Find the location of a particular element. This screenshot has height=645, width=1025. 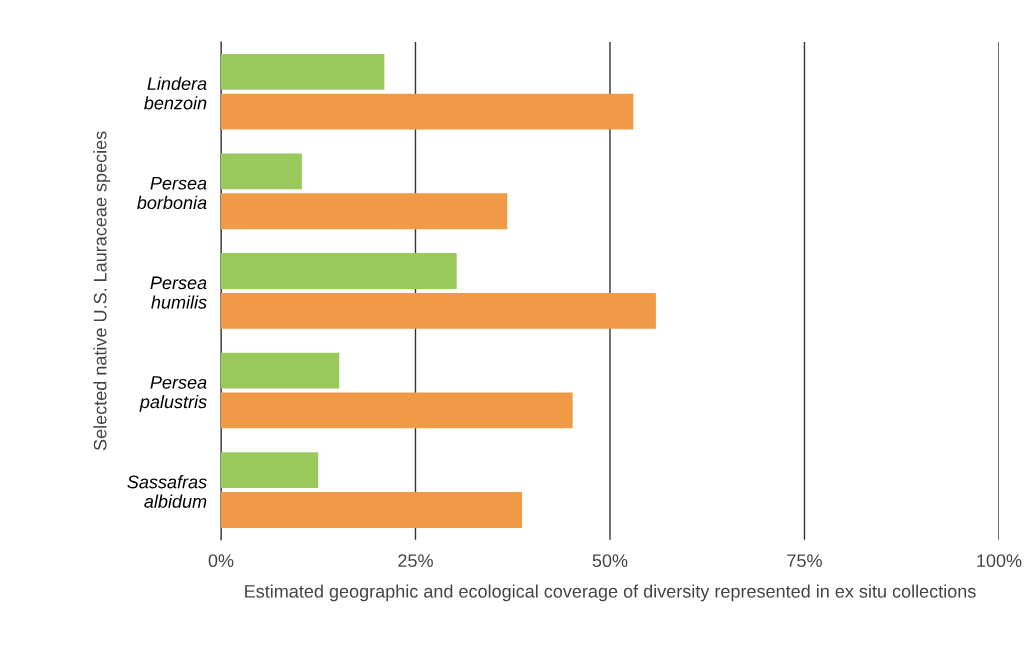

y-tick-label: Persea palustris is located at coordinates (173, 394).